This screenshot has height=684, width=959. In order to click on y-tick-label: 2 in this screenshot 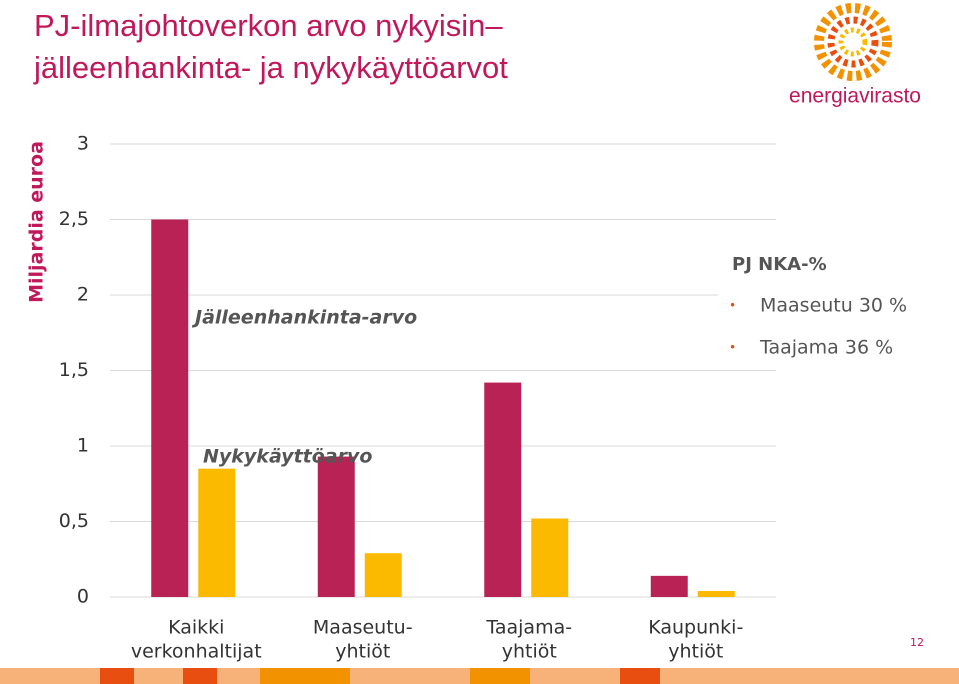, I will do `click(83, 295)`.